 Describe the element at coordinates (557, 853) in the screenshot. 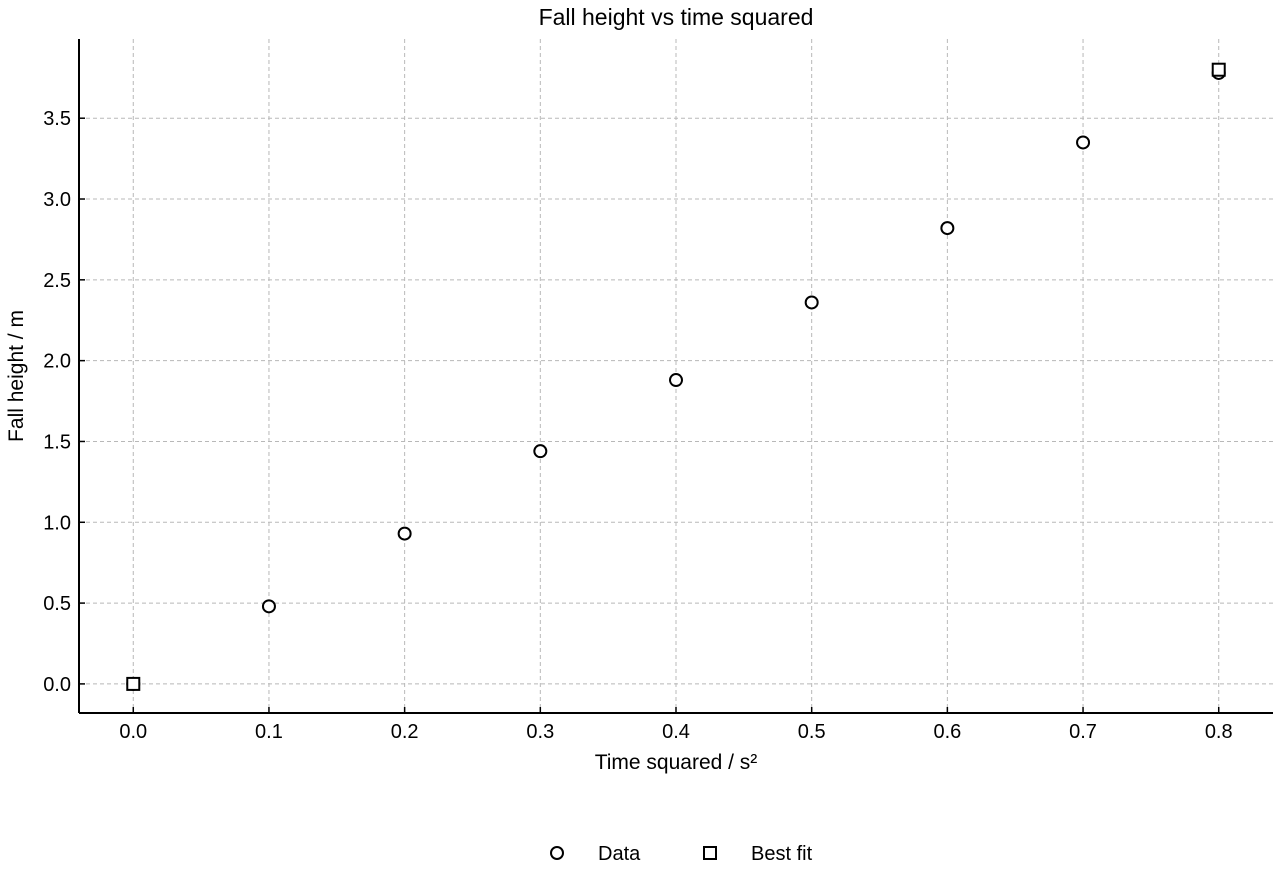

I see `legend-circle-marker` at that location.